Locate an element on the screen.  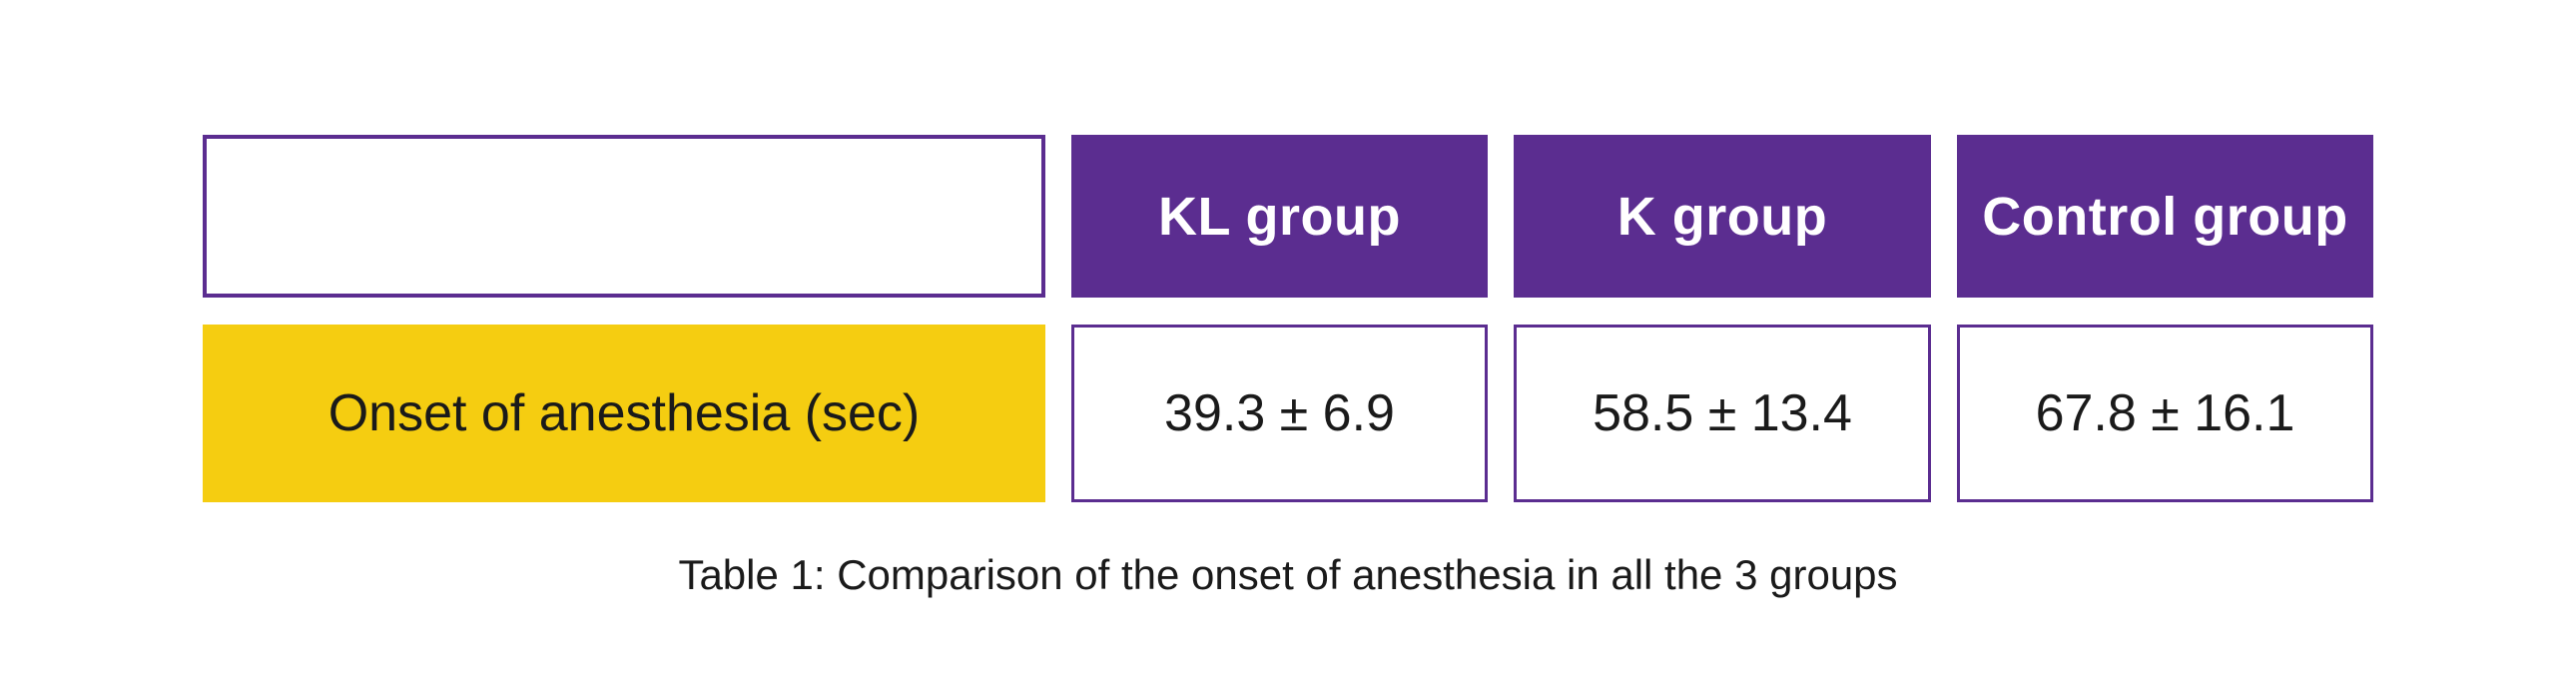
value-cell-kl-group: 39.3 ± 6.9 is located at coordinates (1279, 413).